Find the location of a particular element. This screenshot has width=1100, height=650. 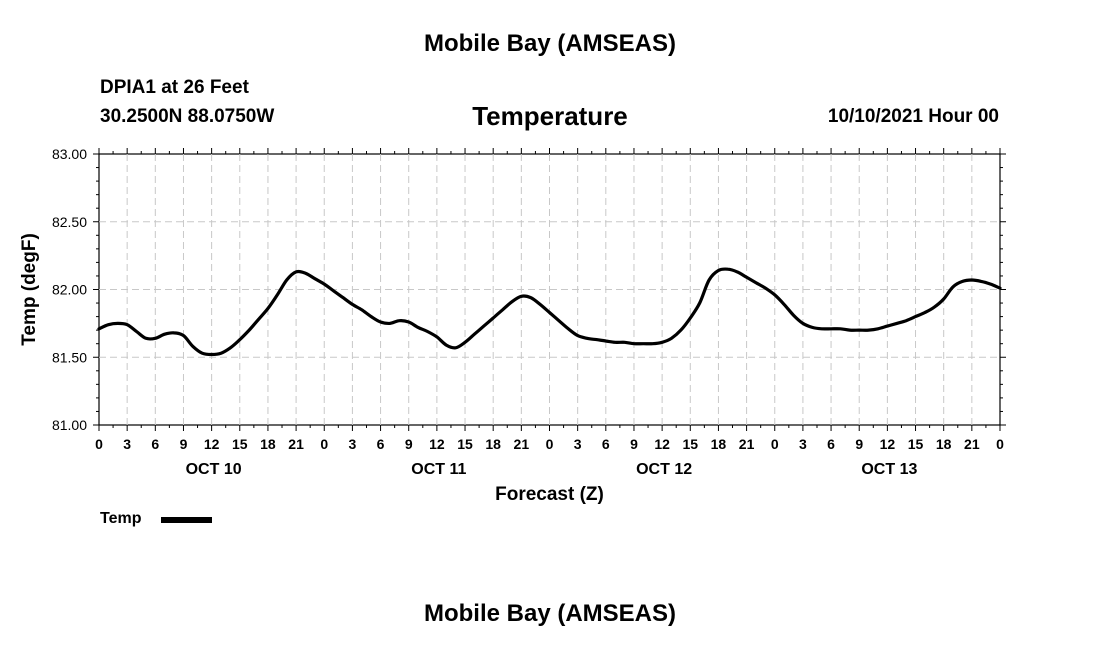

forecast-datetime: 10/10/2021 Hour 00 is located at coordinates (913, 116).